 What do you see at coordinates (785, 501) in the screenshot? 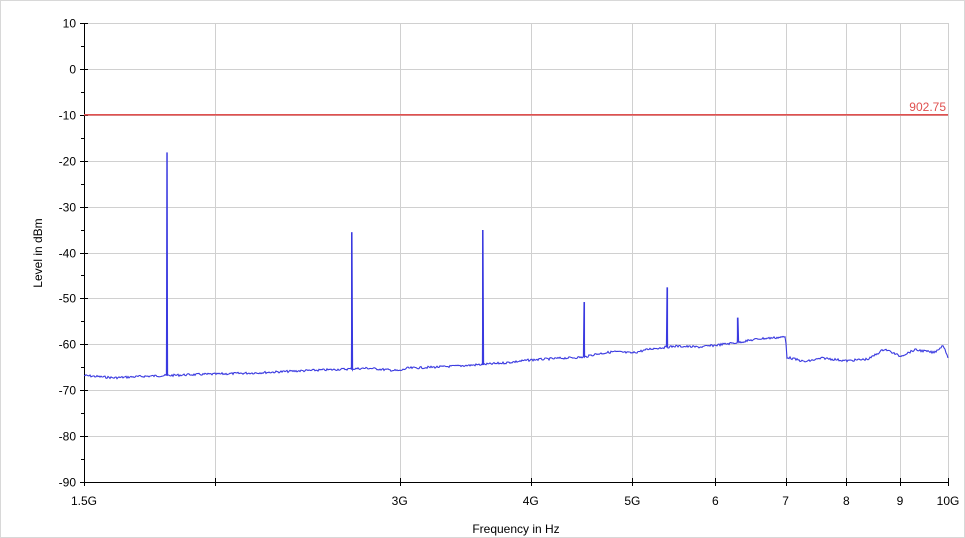
I see `x-tick-label: 7` at bounding box center [785, 501].